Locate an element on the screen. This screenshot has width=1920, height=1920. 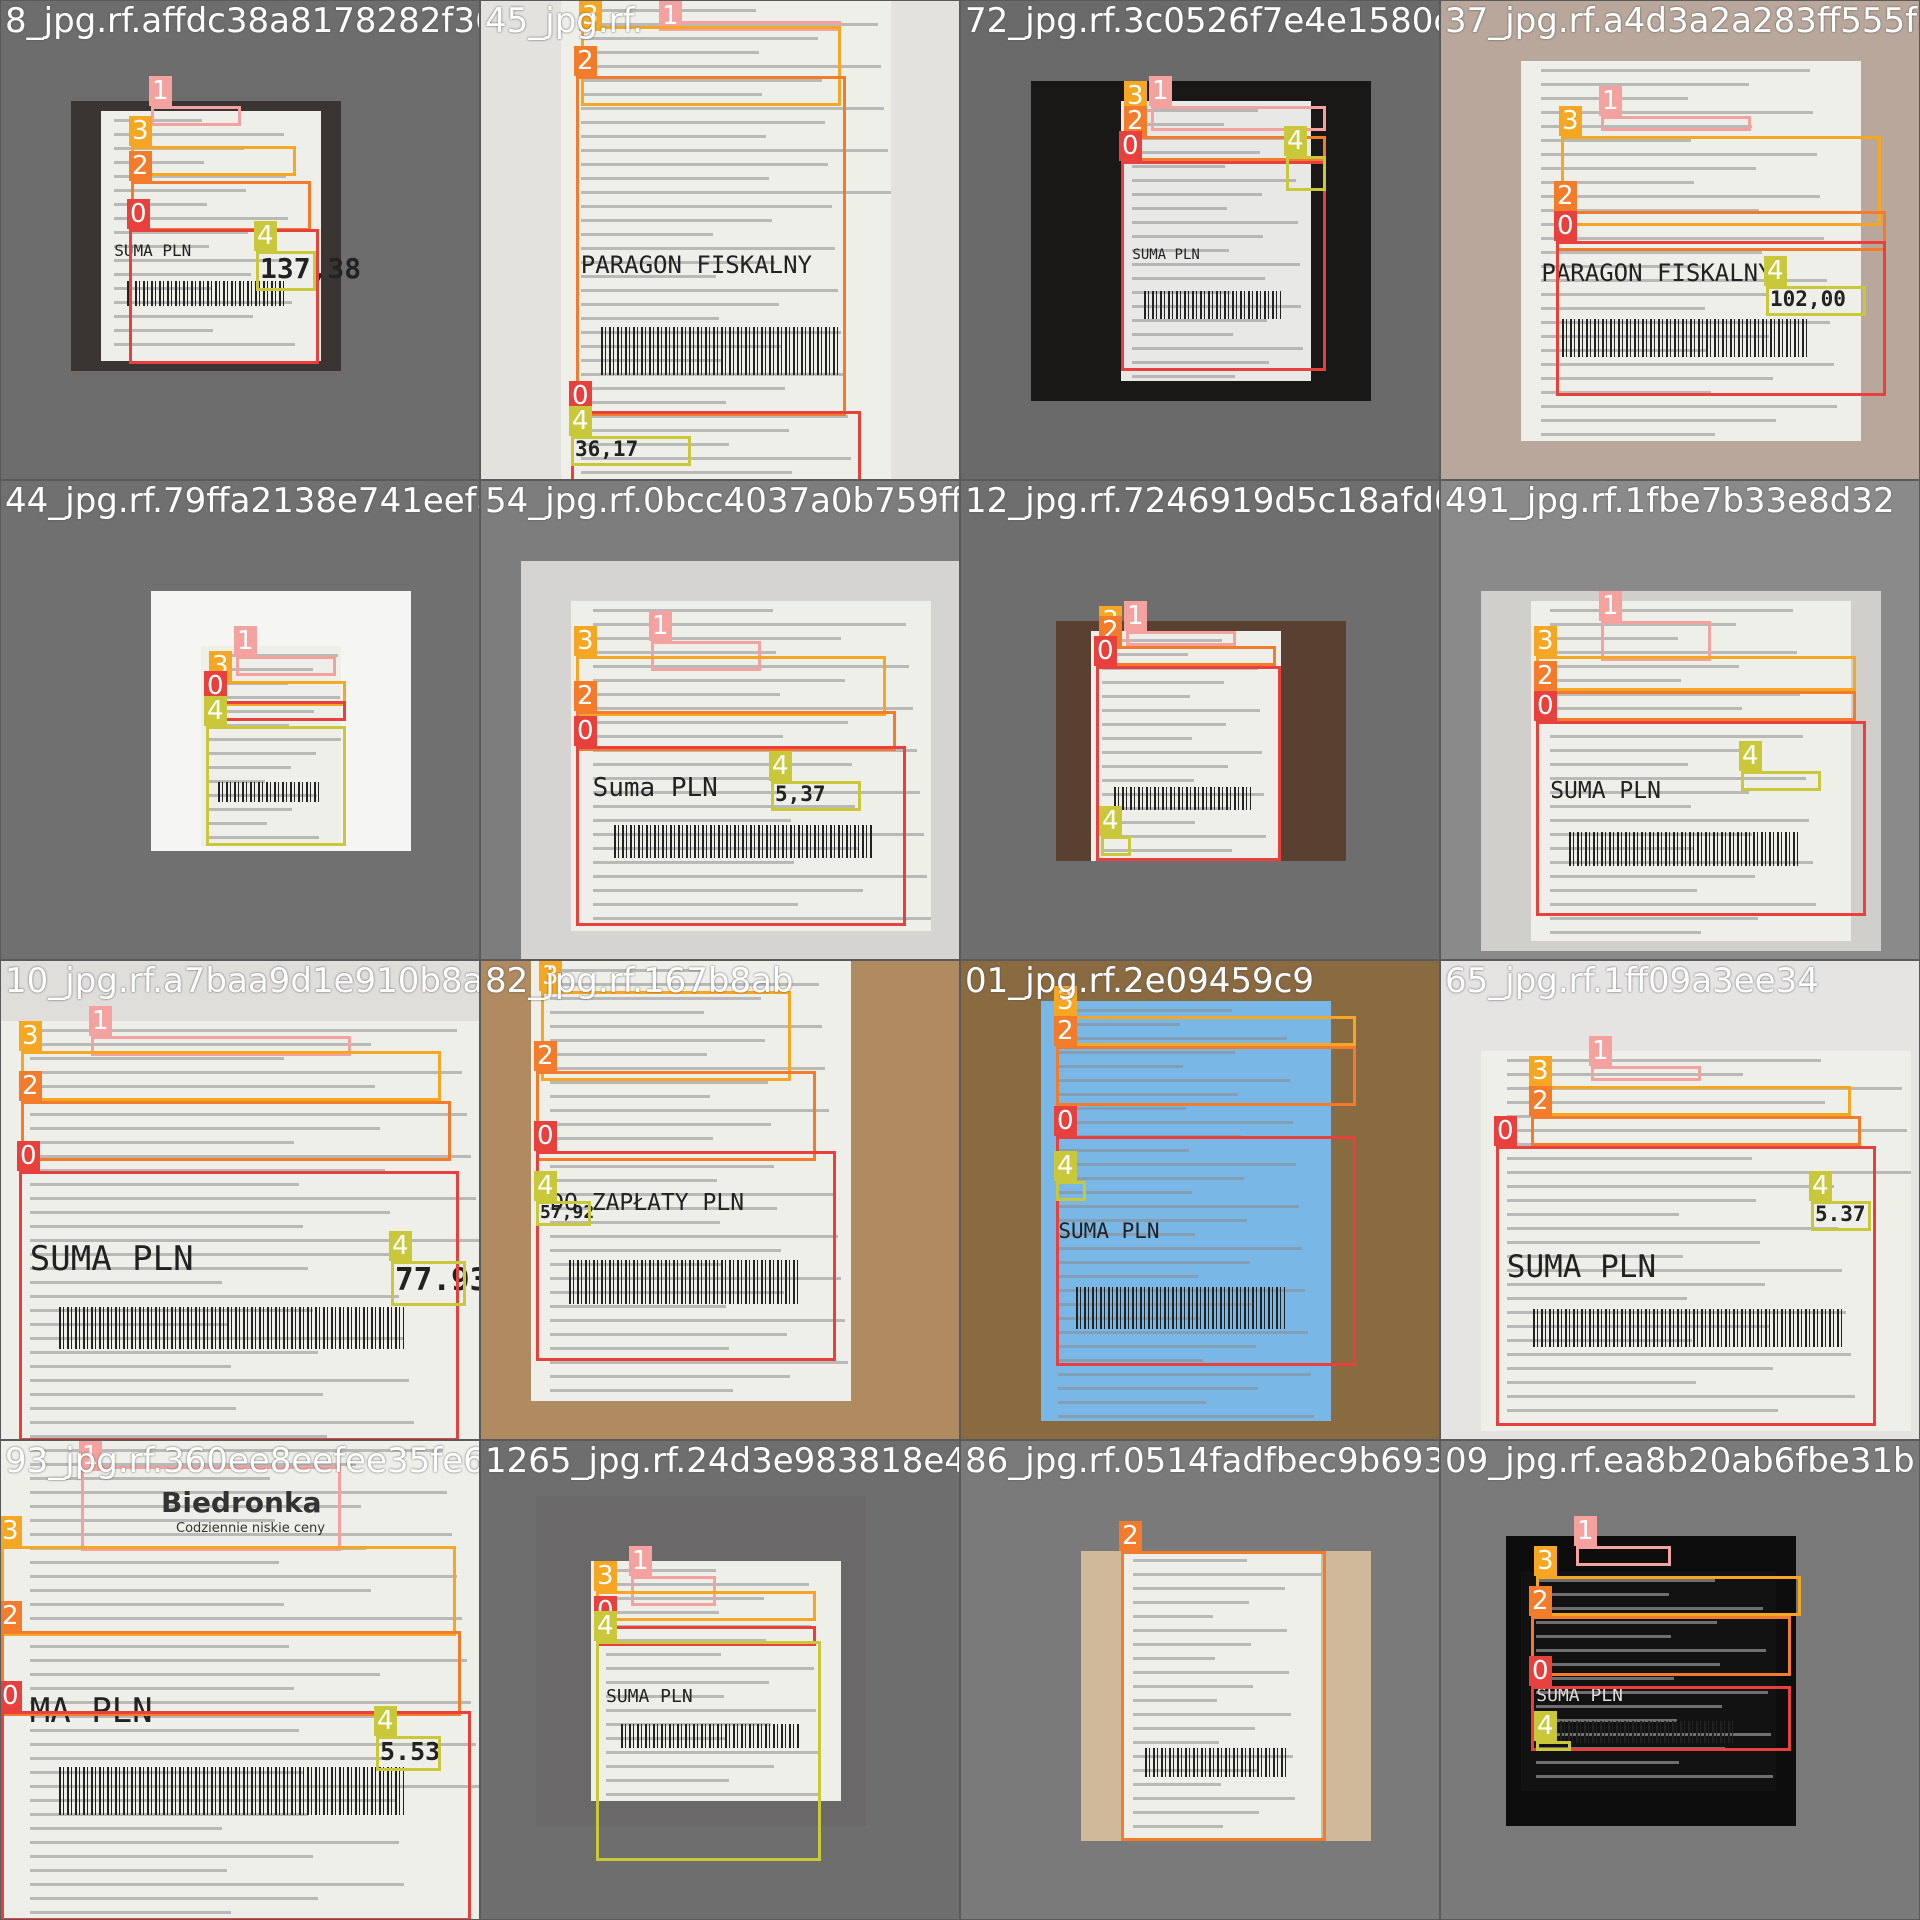
detection-label-3: 3 is located at coordinates (30, 1036).